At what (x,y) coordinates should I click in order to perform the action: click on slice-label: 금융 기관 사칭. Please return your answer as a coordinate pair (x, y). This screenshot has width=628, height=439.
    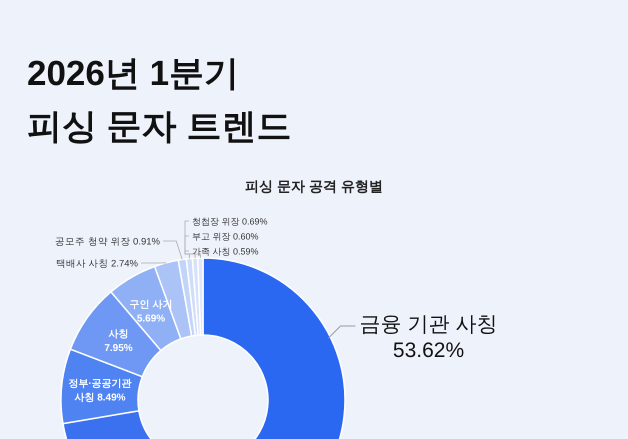
    Looking at the image, I should click on (429, 324).